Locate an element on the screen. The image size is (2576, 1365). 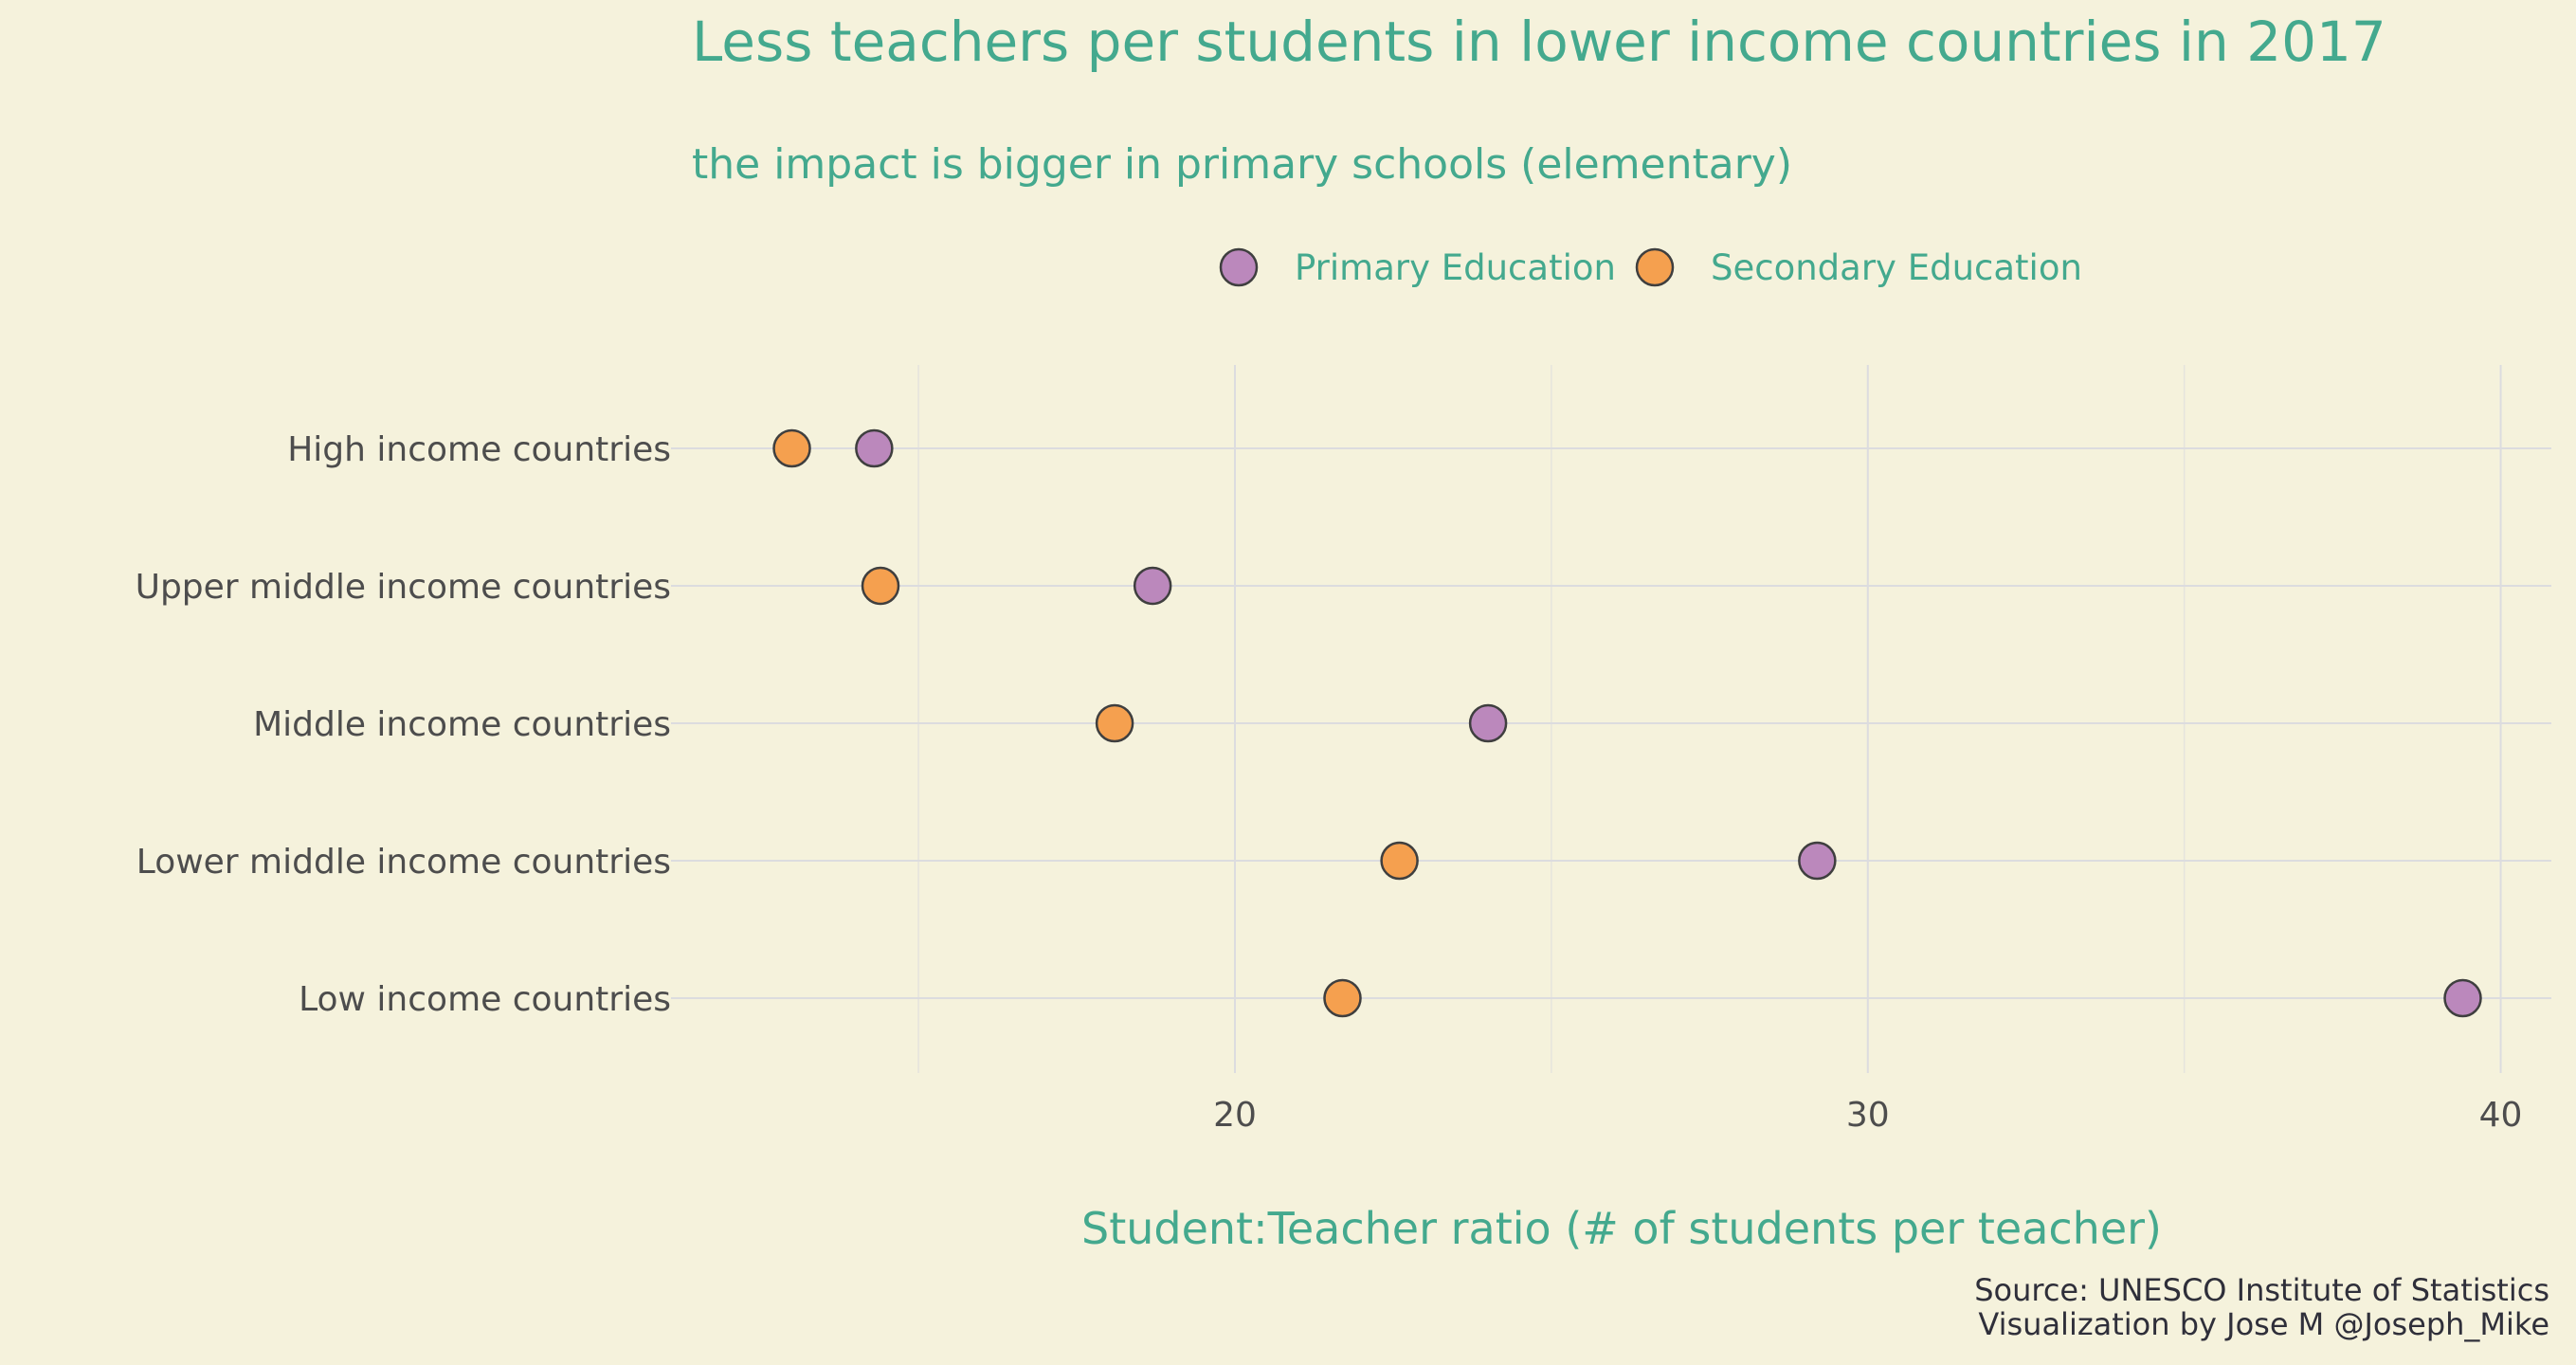
x-tick-label: 40 is located at coordinates (2501, 1115).